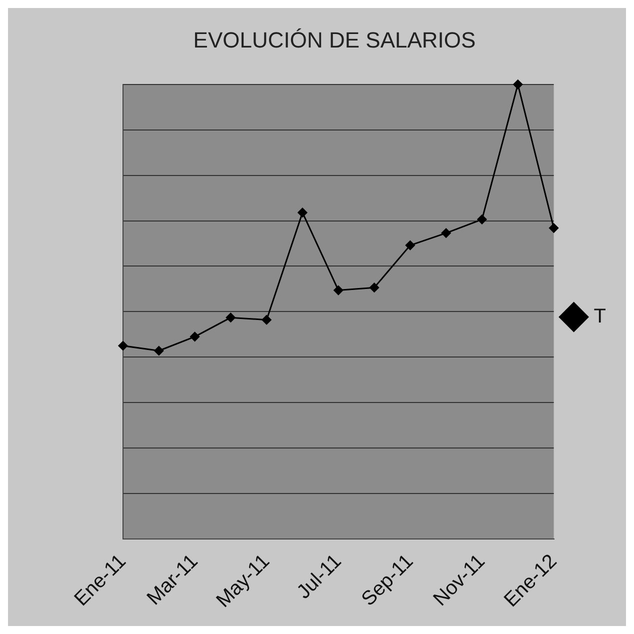  What do you see at coordinates (600, 317) in the screenshot?
I see `legend-label: T` at bounding box center [600, 317].